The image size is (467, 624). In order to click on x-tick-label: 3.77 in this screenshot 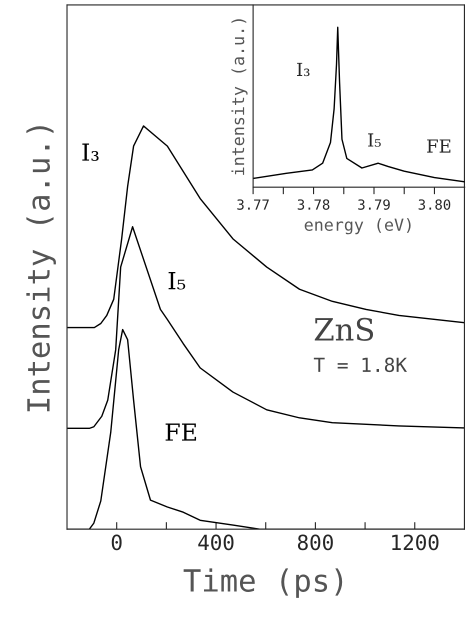, I will do `click(253, 204)`.